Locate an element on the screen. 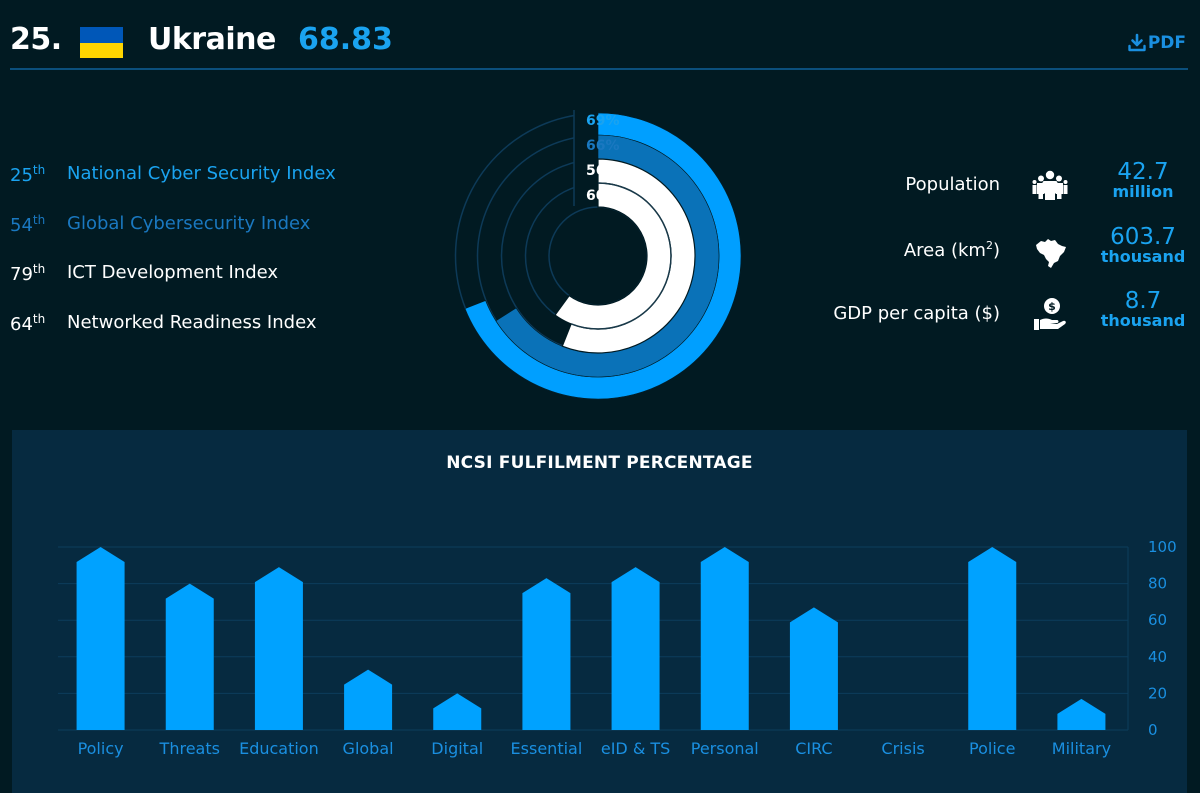 The height and width of the screenshot is (793, 1200). stat-row: GDP per capita ($) $8.7 thousand is located at coordinates (1005, 319).